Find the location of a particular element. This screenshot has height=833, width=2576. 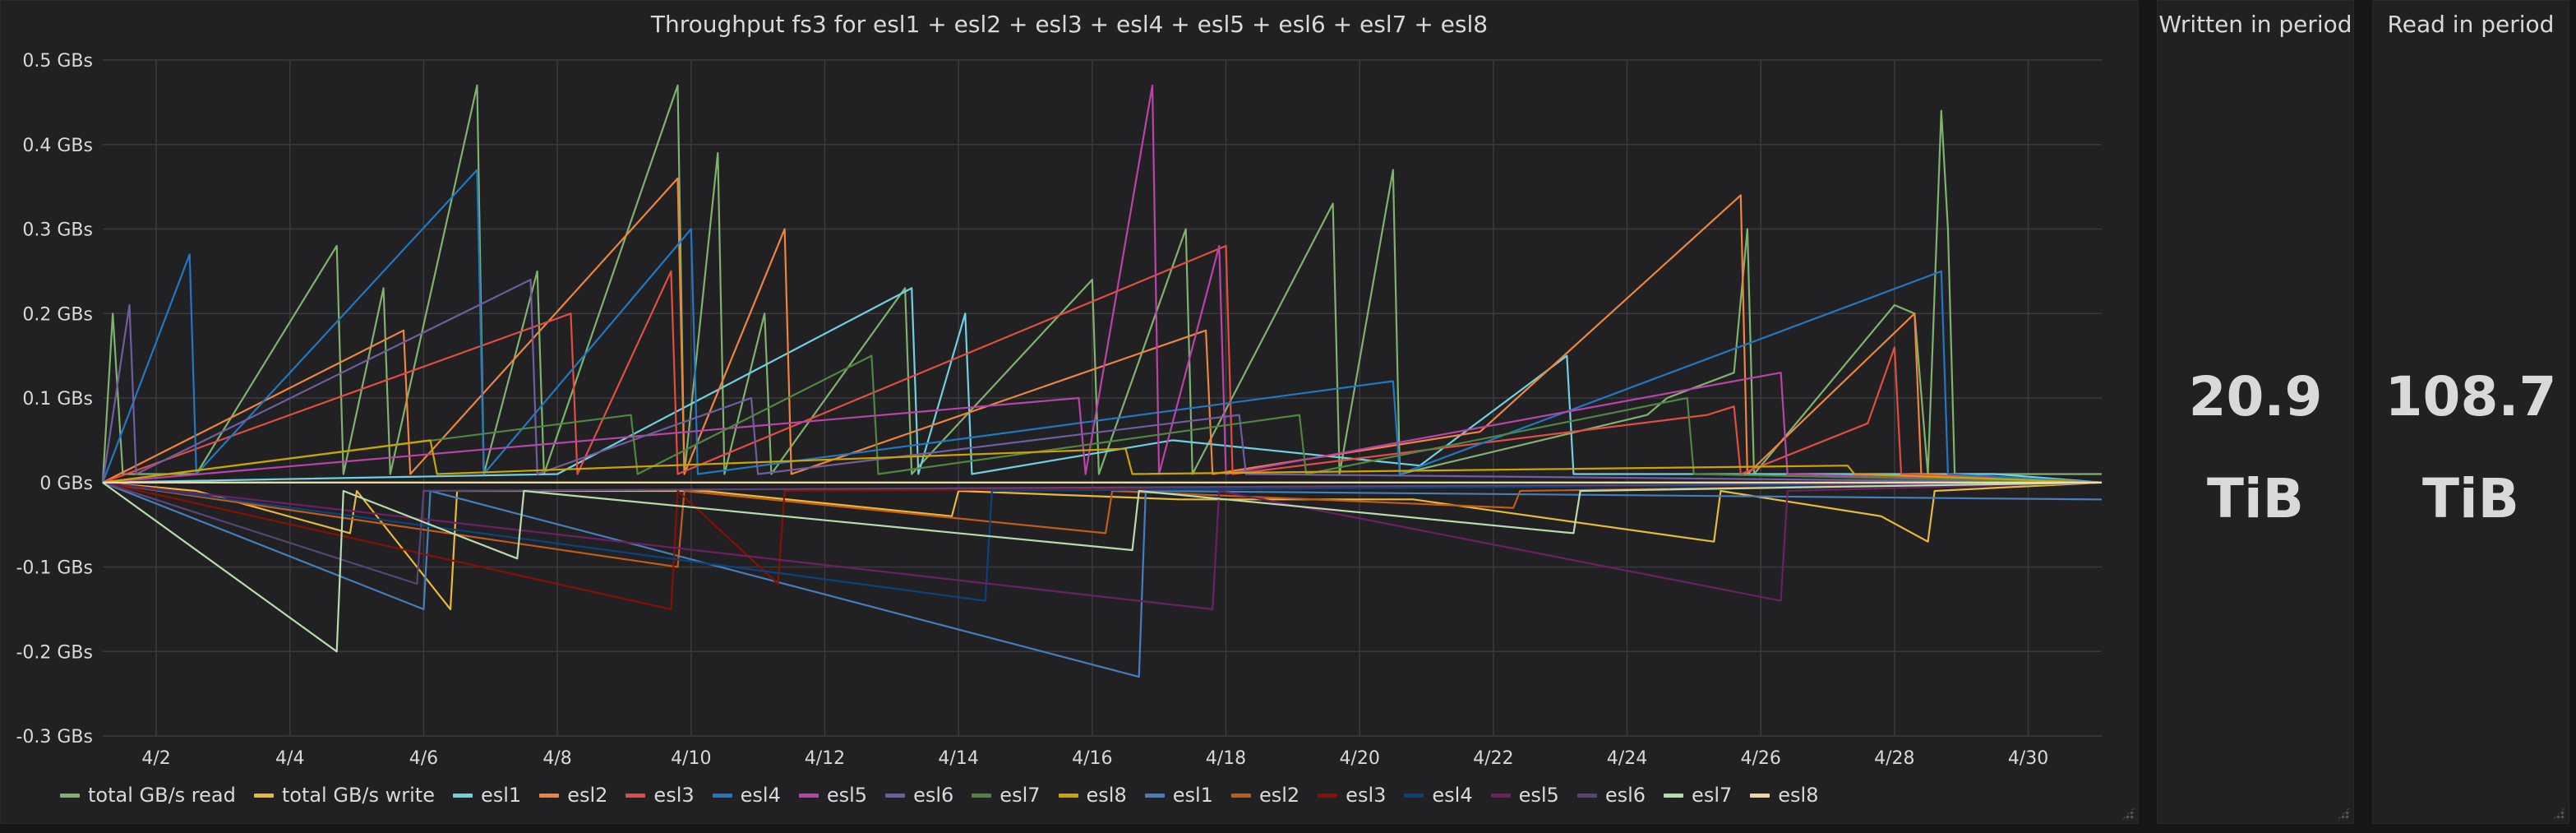

read-panel-title: Read in period is located at coordinates (2471, 25).